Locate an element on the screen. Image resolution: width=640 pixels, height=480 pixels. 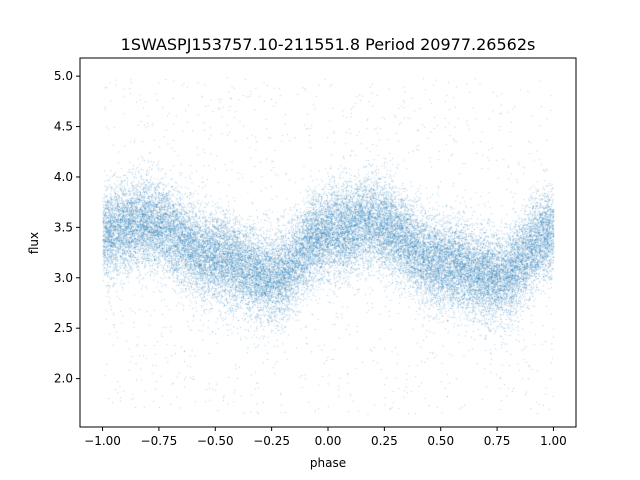
x-tick-label: 1.00 is located at coordinates (553, 441).